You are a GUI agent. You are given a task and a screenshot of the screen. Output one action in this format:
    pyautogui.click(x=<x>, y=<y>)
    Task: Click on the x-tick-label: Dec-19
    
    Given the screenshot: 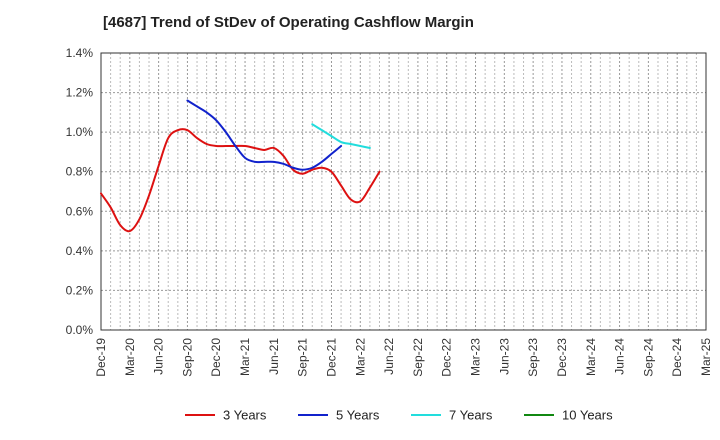 What is the action you would take?
    pyautogui.click(x=101, y=357)
    